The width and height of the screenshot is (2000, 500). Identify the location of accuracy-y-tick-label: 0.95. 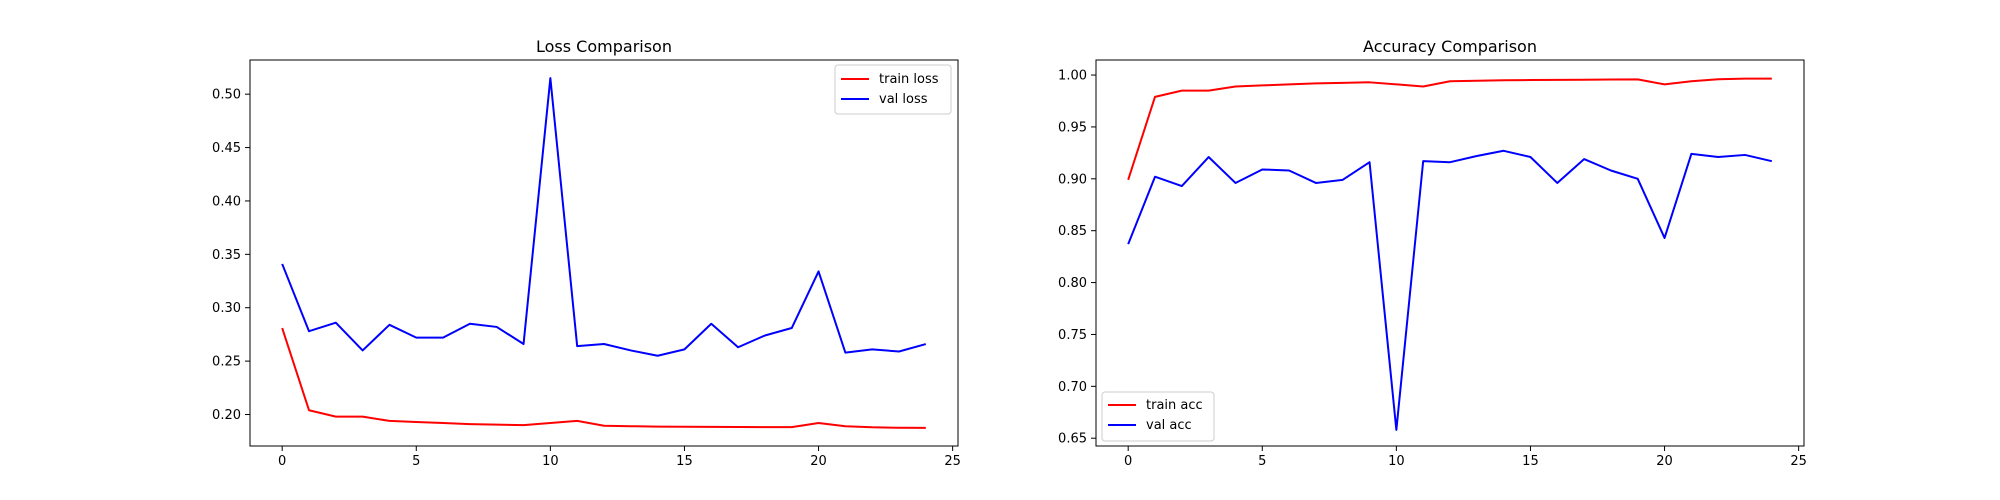
(1072, 127).